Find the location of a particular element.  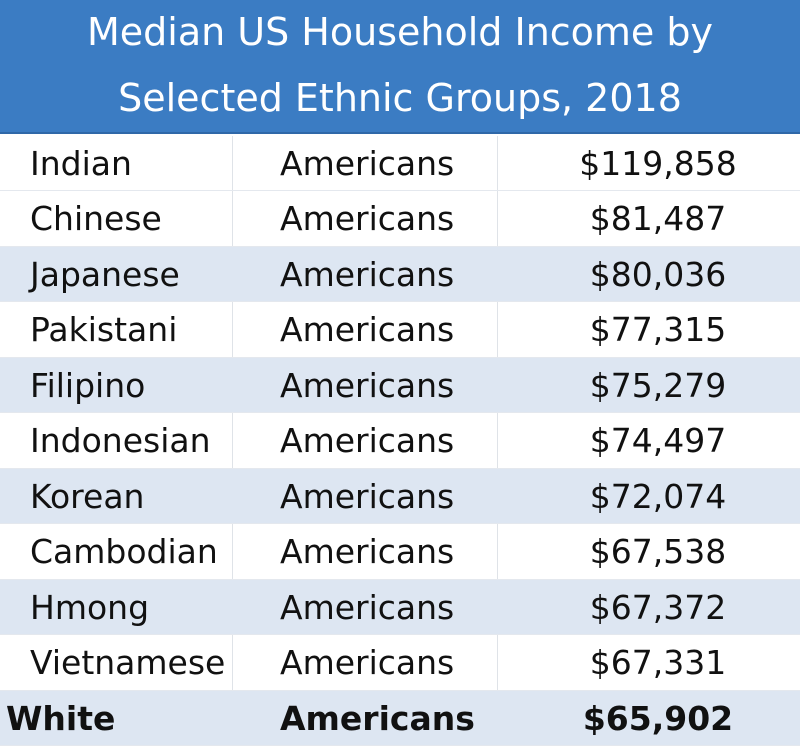

table-row: Chinese Americans $81,487 is located at coordinates (400, 219).